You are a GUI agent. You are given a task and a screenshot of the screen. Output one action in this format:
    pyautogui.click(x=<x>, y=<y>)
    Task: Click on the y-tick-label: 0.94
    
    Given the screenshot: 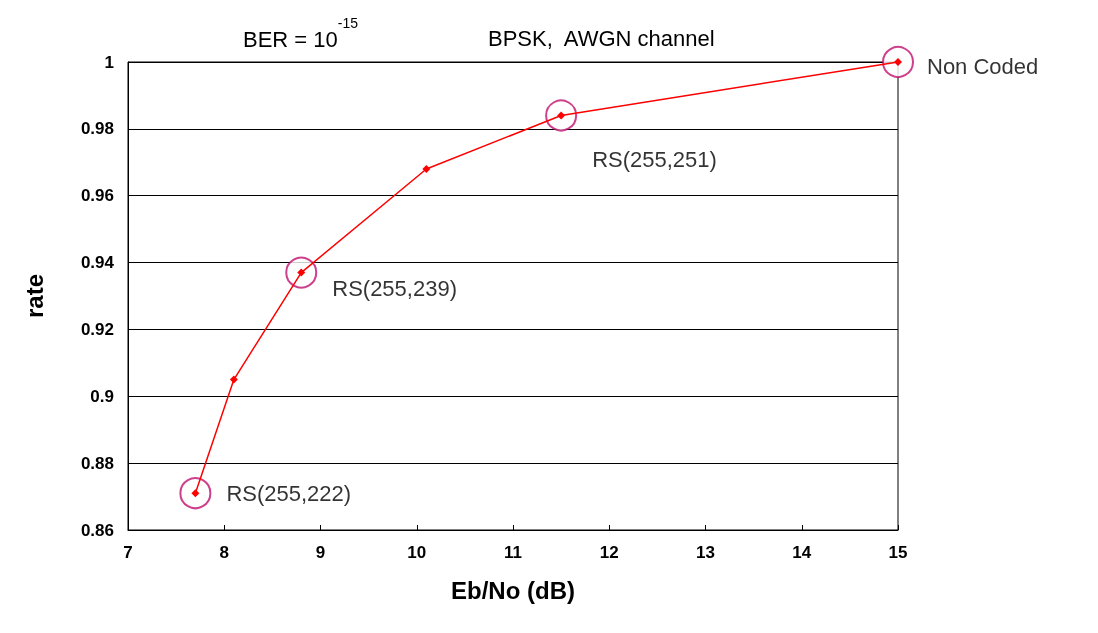 What is the action you would take?
    pyautogui.click(x=97, y=263)
    